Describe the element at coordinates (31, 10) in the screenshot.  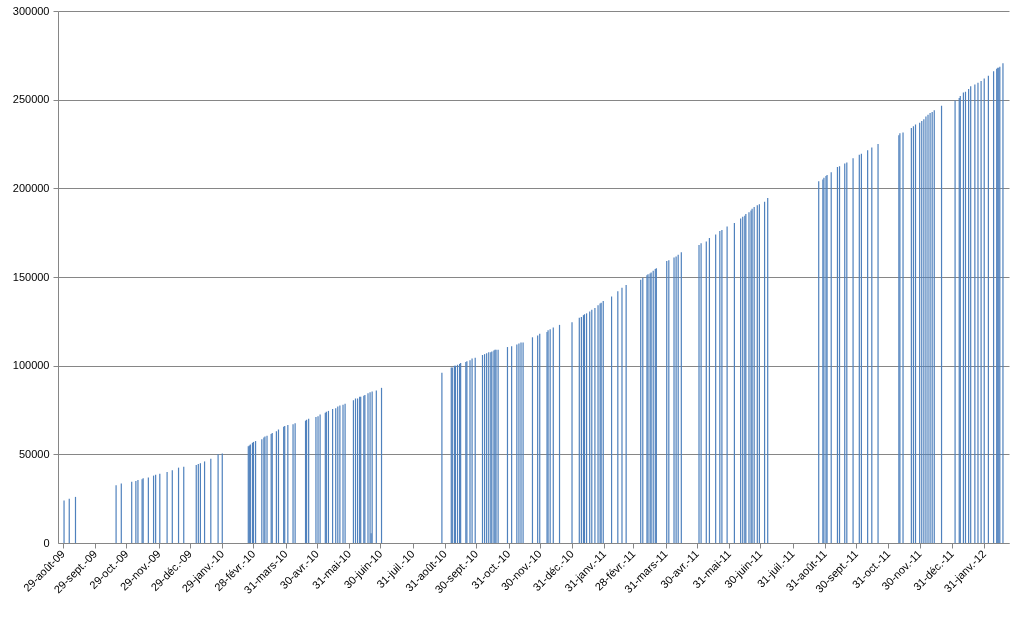
I see `y-tick-label: 300000` at that location.